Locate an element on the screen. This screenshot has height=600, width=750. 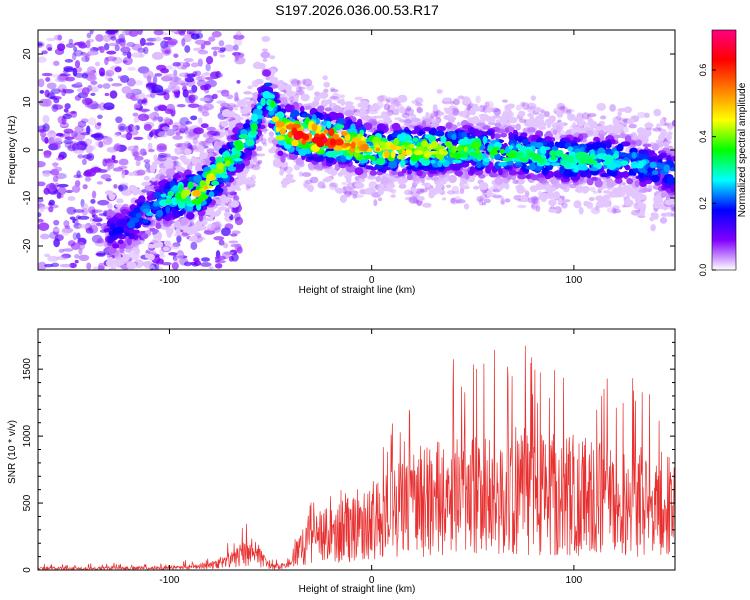
colorbar-label: Normalized spectral amplitude is located at coordinates (742, 149).